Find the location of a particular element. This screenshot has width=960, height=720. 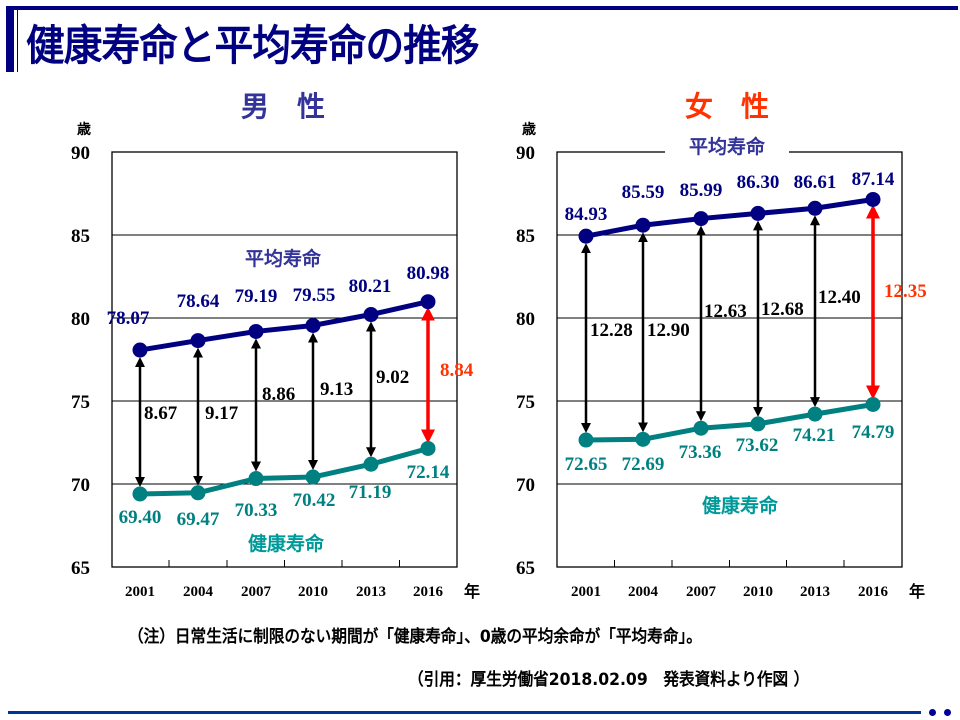

latest-gap-label: 8.84 is located at coordinates (457, 370).